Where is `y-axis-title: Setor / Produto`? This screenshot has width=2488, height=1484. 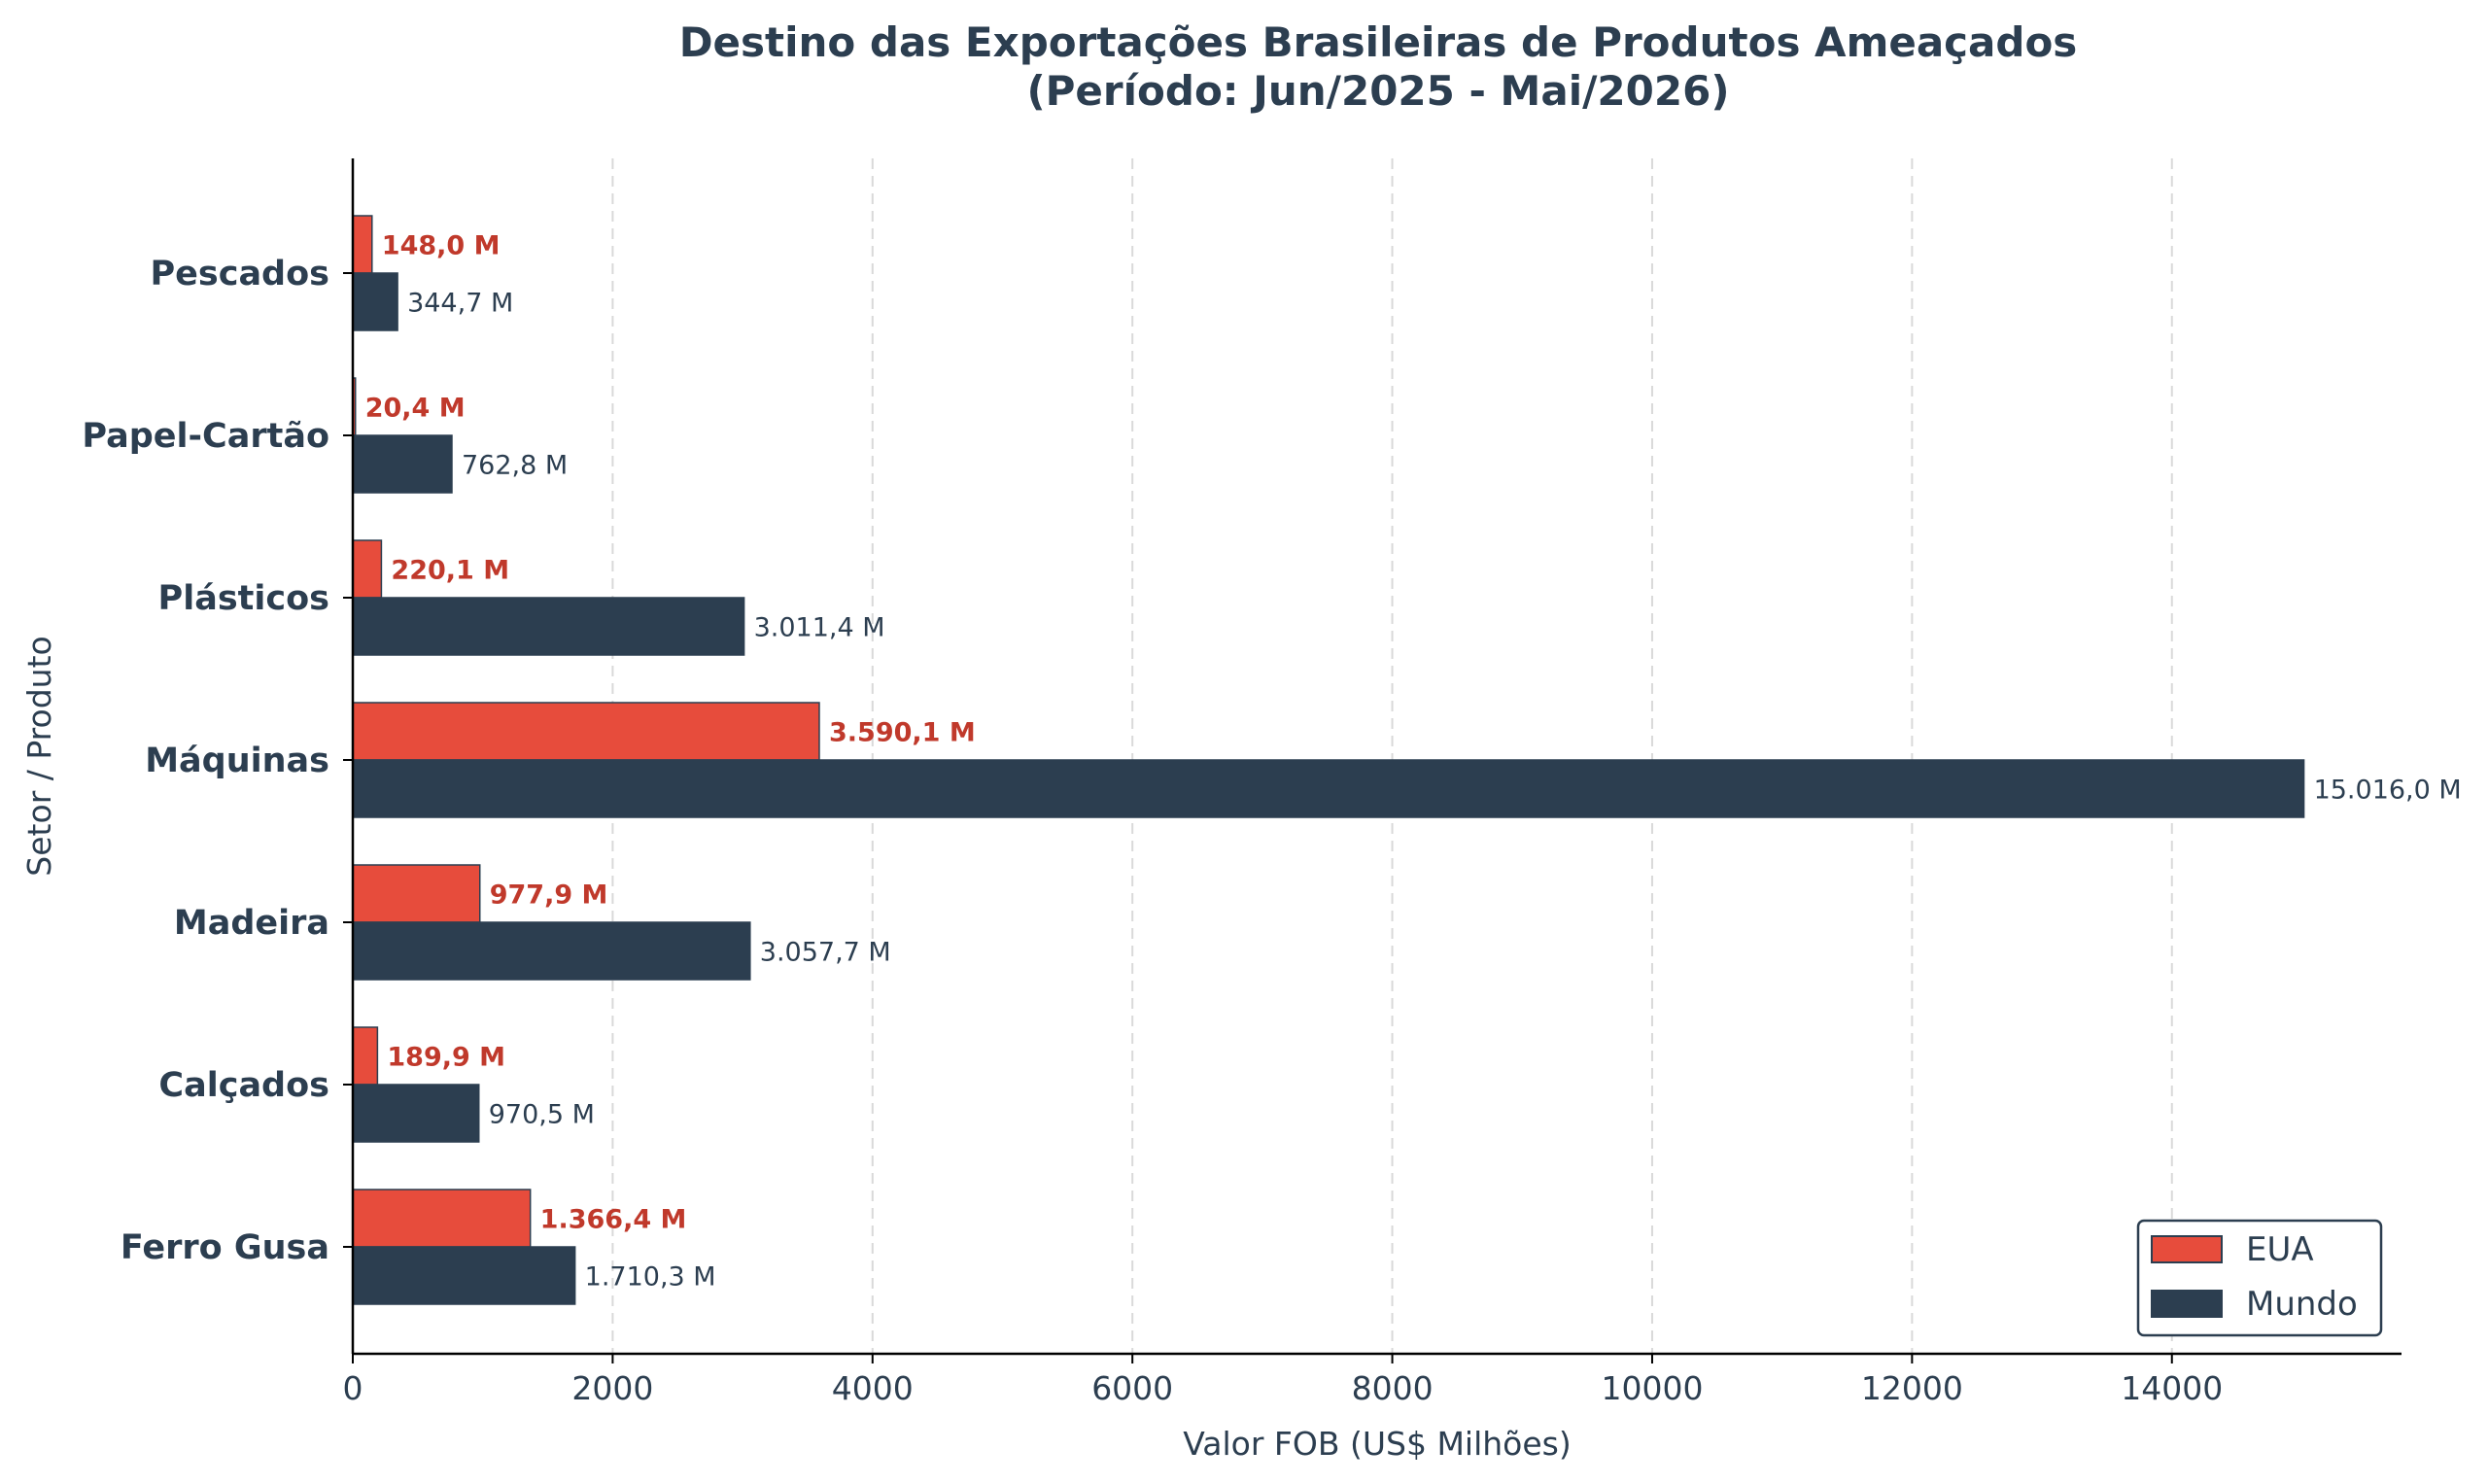 y-axis-title: Setor / Produto is located at coordinates (39, 756).